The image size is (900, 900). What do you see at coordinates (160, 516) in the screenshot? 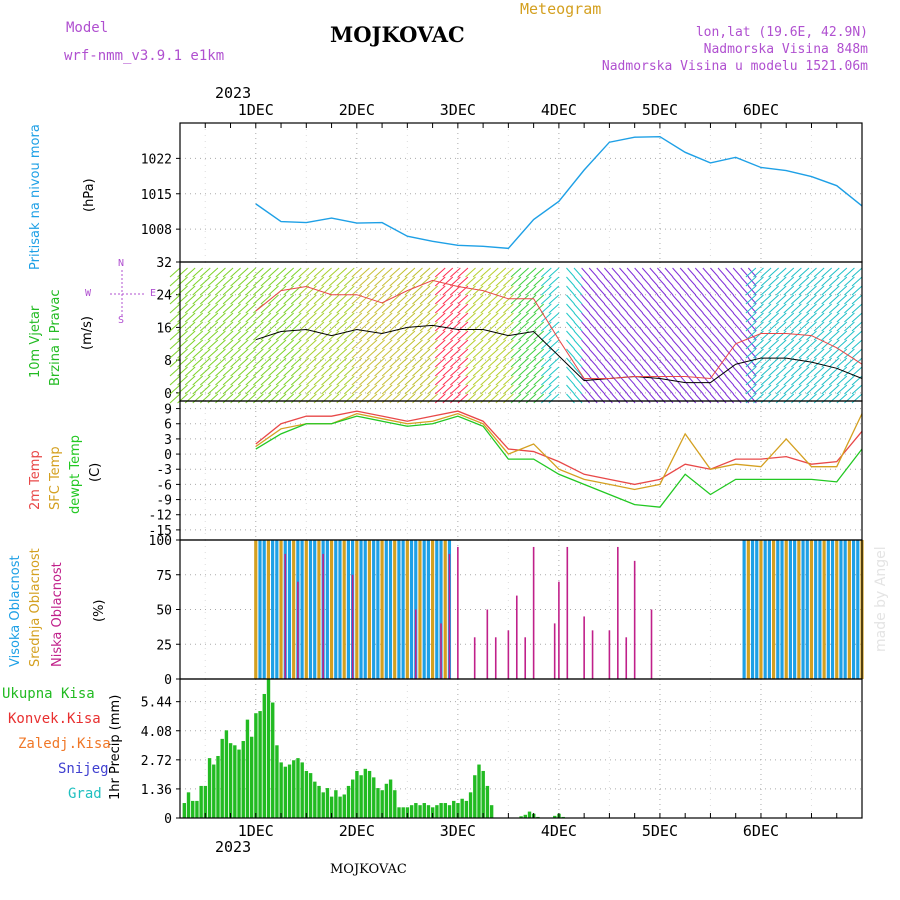
I see `y-tick-label: -12` at bounding box center [160, 516].